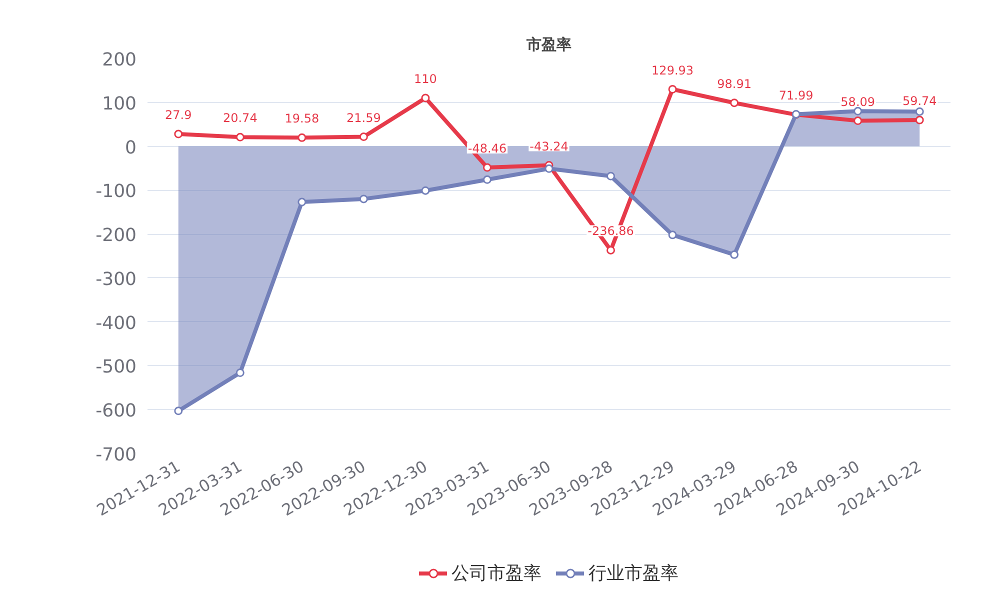 This screenshot has height=600, width=1000. What do you see at coordinates (116, 455) in the screenshot?
I see `y-tick-label: -700` at bounding box center [116, 455].